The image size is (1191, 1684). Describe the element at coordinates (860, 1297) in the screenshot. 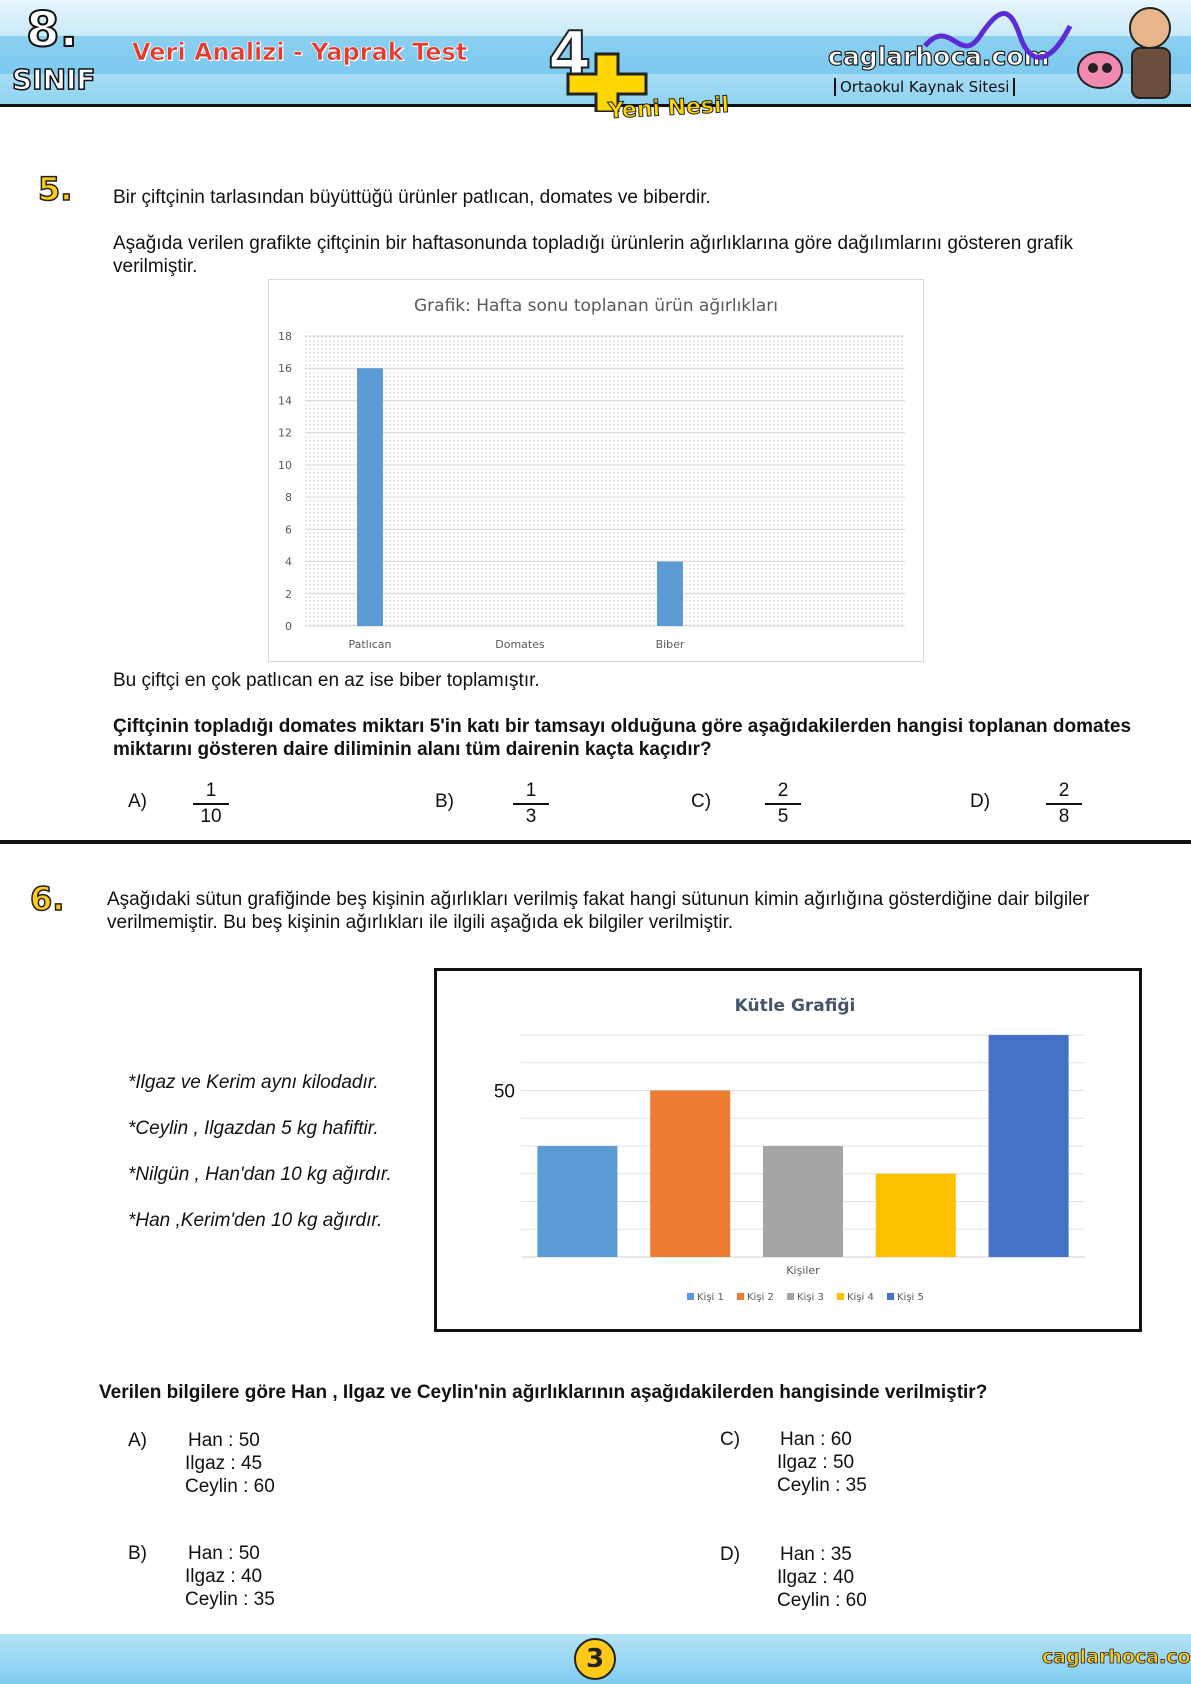

I see `legend-label: Kişi 4` at that location.